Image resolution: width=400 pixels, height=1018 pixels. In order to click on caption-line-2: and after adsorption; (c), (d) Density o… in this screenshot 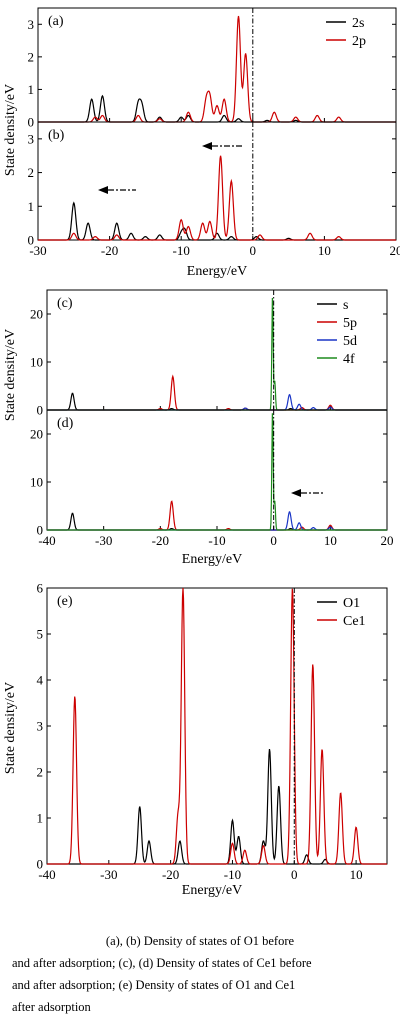, I will do `click(200, 963)`.